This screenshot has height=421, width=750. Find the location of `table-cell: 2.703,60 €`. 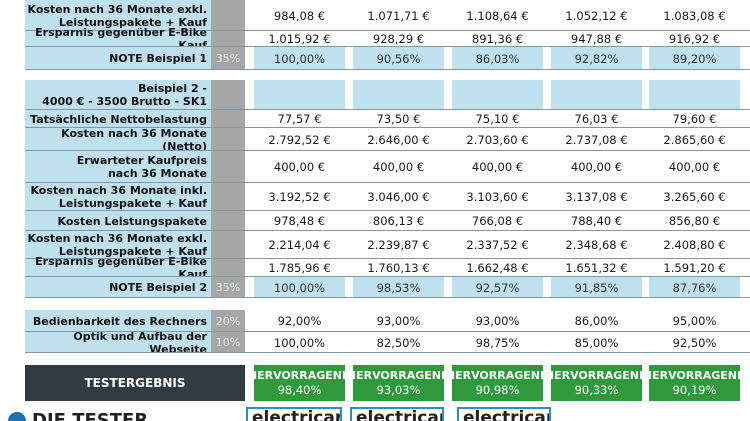

table-cell: 2.703,60 € is located at coordinates (497, 139).